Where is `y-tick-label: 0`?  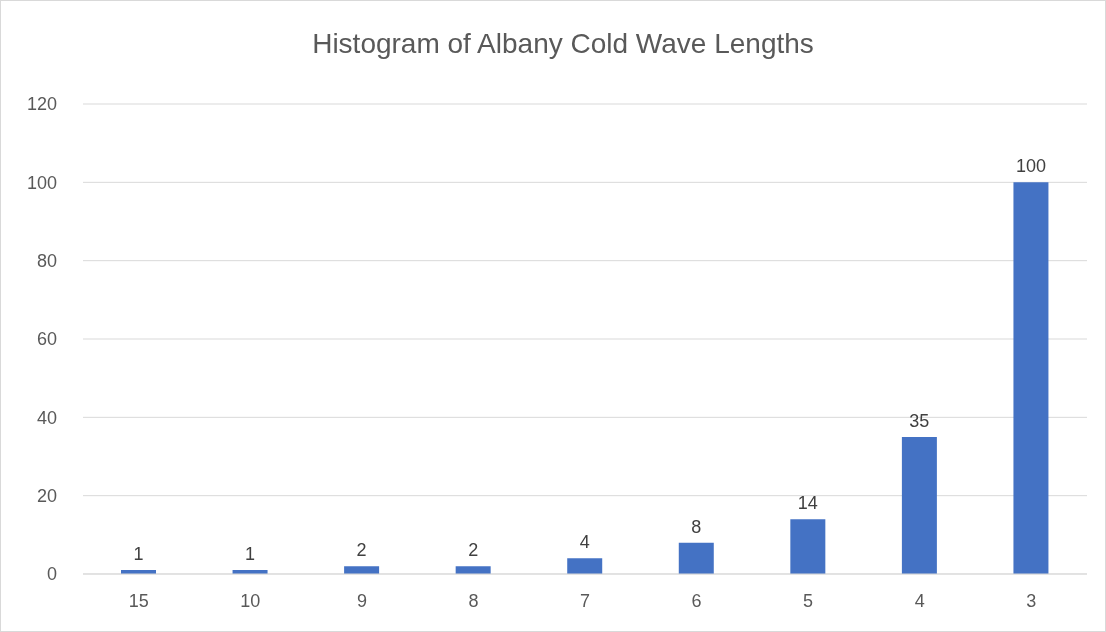 y-tick-label: 0 is located at coordinates (51, 574).